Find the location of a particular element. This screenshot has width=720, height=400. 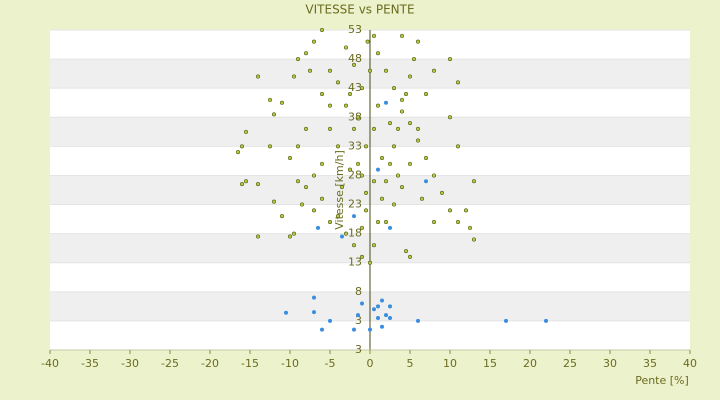

y-tick-label: 28 is located at coordinates (355, 174).